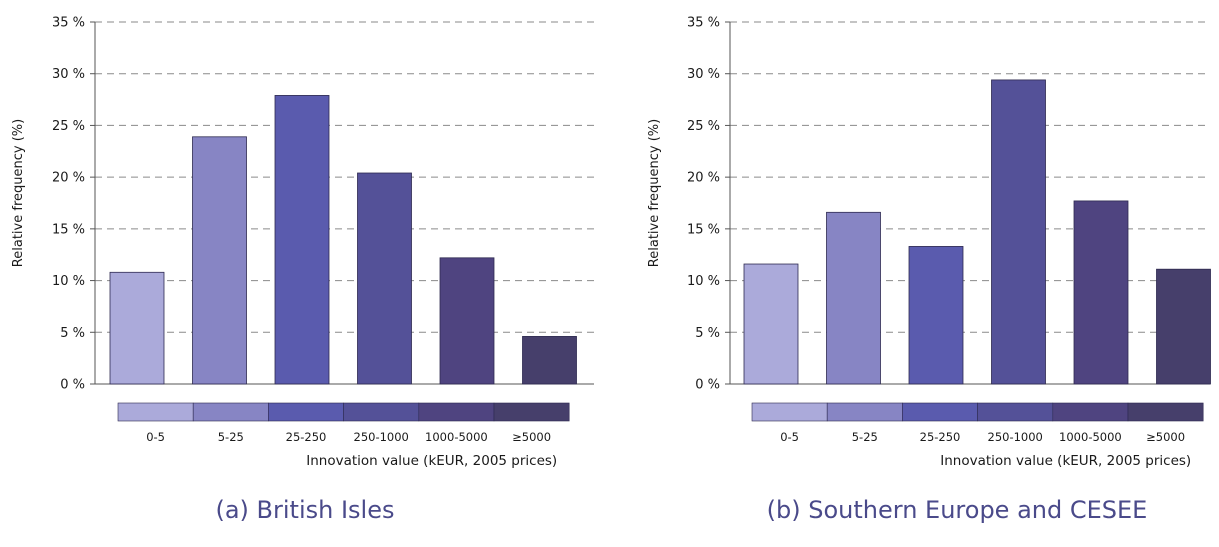 This screenshot has width=1219, height=547. What do you see at coordinates (304, 510) in the screenshot?
I see `panel-caption: (a) British Isles` at bounding box center [304, 510].